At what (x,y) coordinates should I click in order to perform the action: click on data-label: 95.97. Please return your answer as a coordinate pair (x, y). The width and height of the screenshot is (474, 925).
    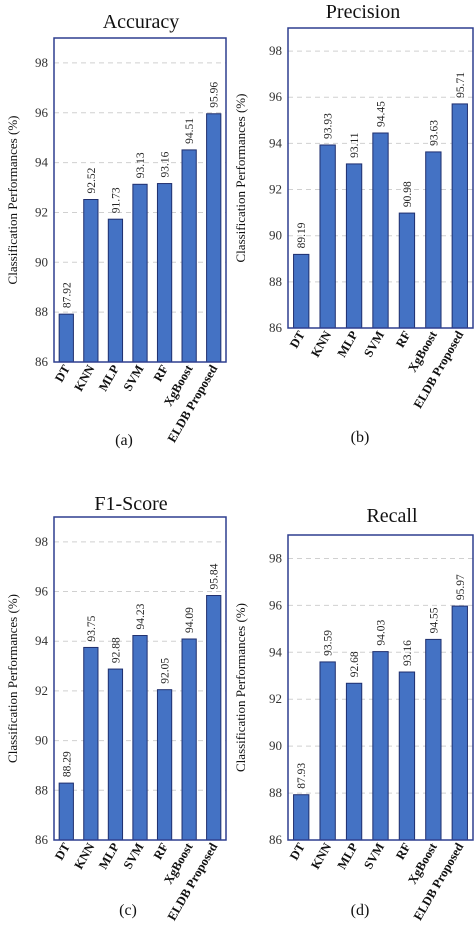
    Looking at the image, I should click on (461, 587).